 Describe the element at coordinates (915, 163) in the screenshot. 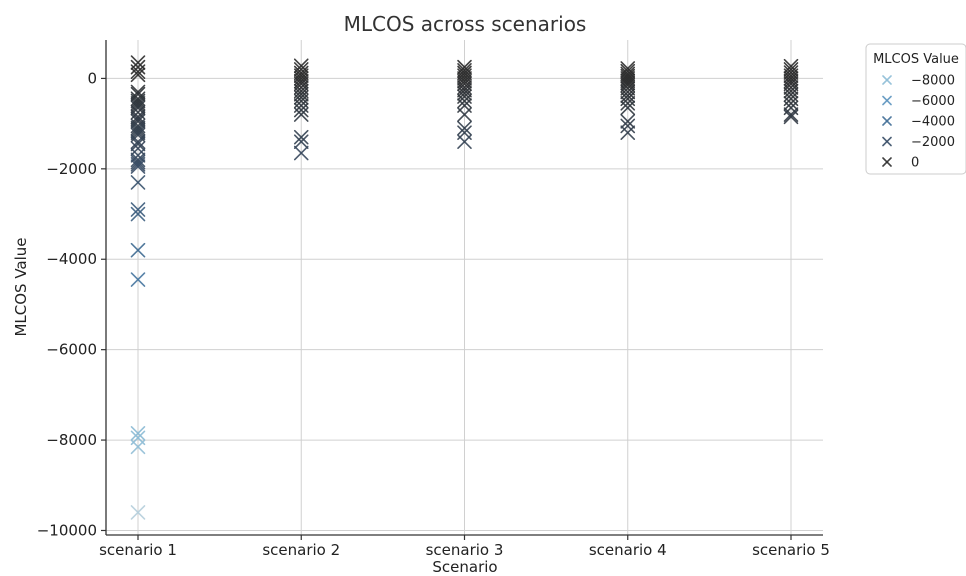

I see `legend-label: 0` at that location.